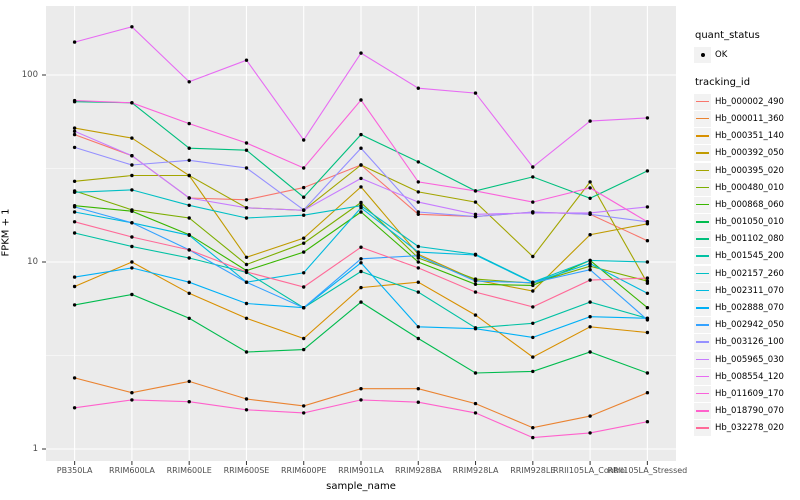 The width and height of the screenshot is (800, 500). What do you see at coordinates (723, 83) in the screenshot?
I see `legend-tracking-id-title: tracking_id` at bounding box center [723, 83].